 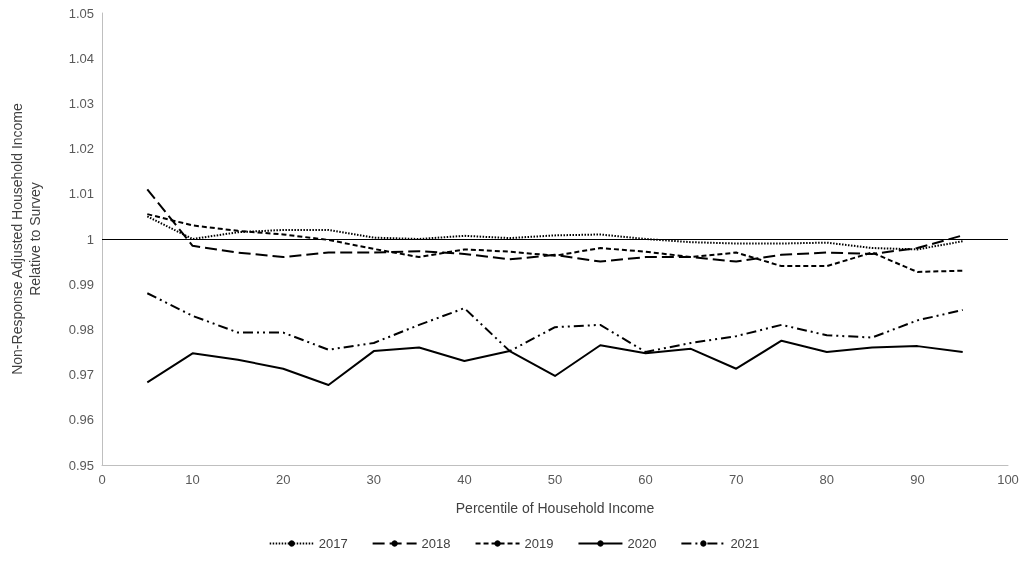 What do you see at coordinates (81, 149) in the screenshot?
I see `y-tick-label: 1.02` at bounding box center [81, 149].